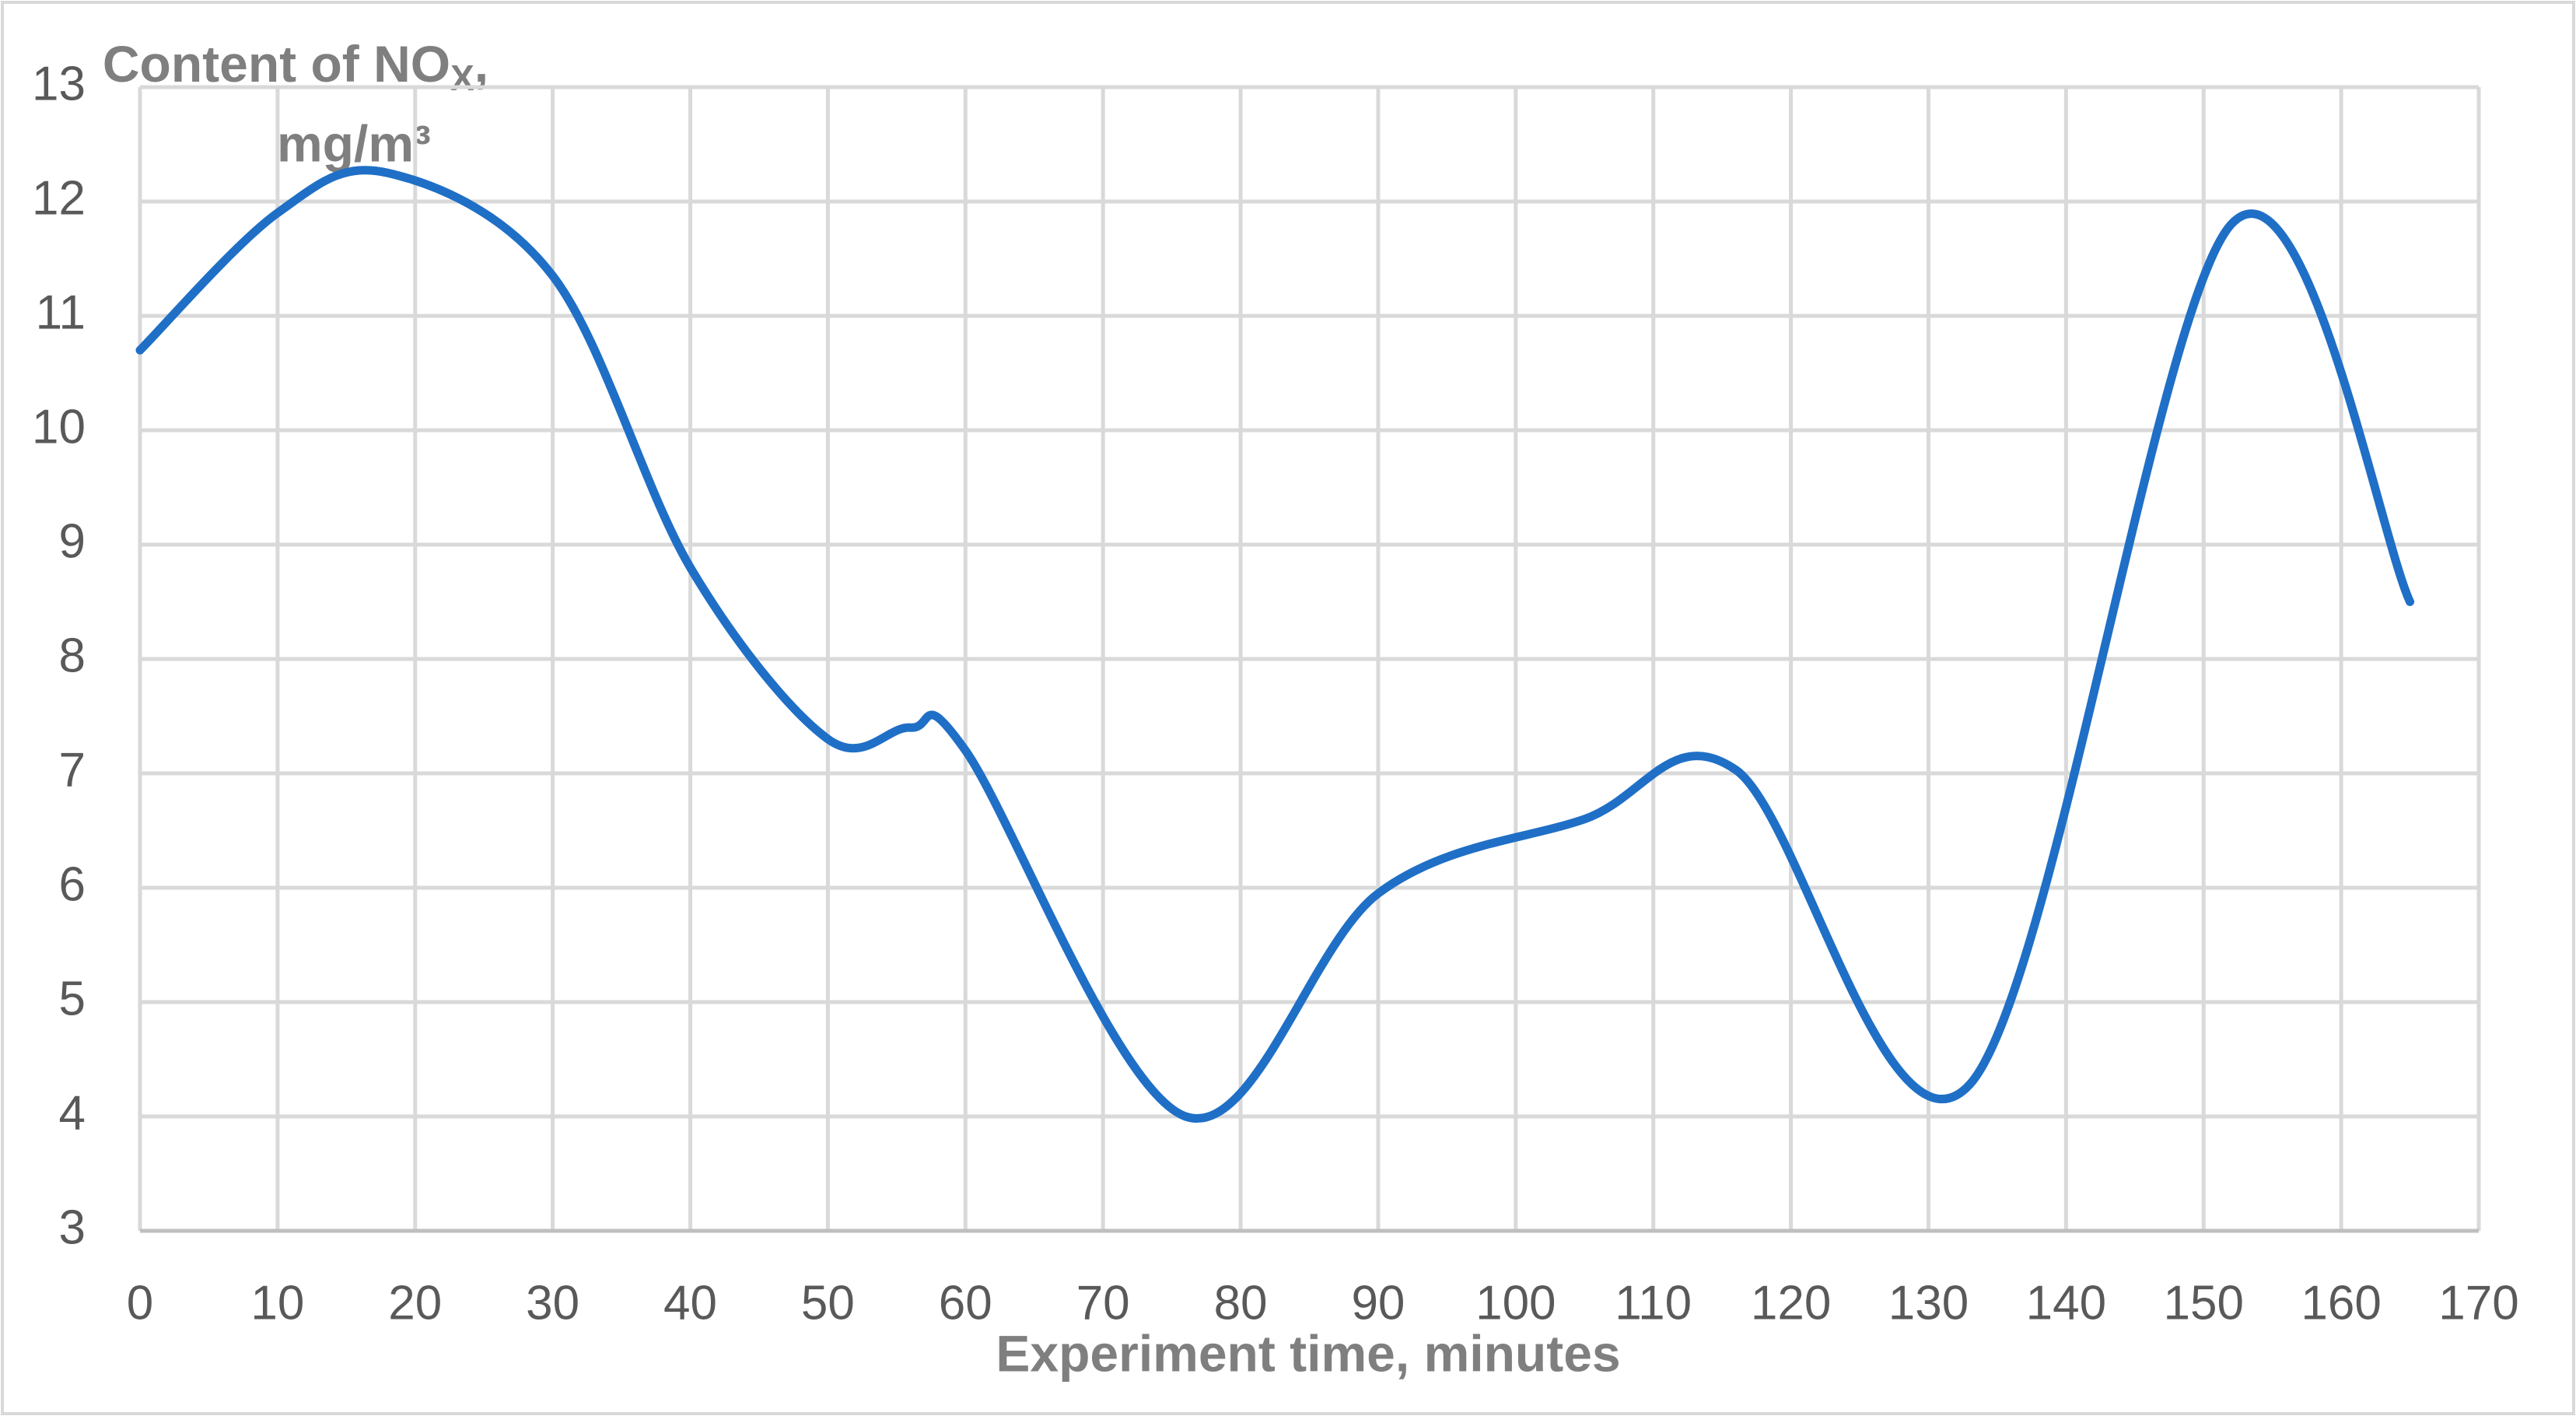 The width and height of the screenshot is (2576, 1416). I want to click on x-tick-label: 60, so click(965, 1303).